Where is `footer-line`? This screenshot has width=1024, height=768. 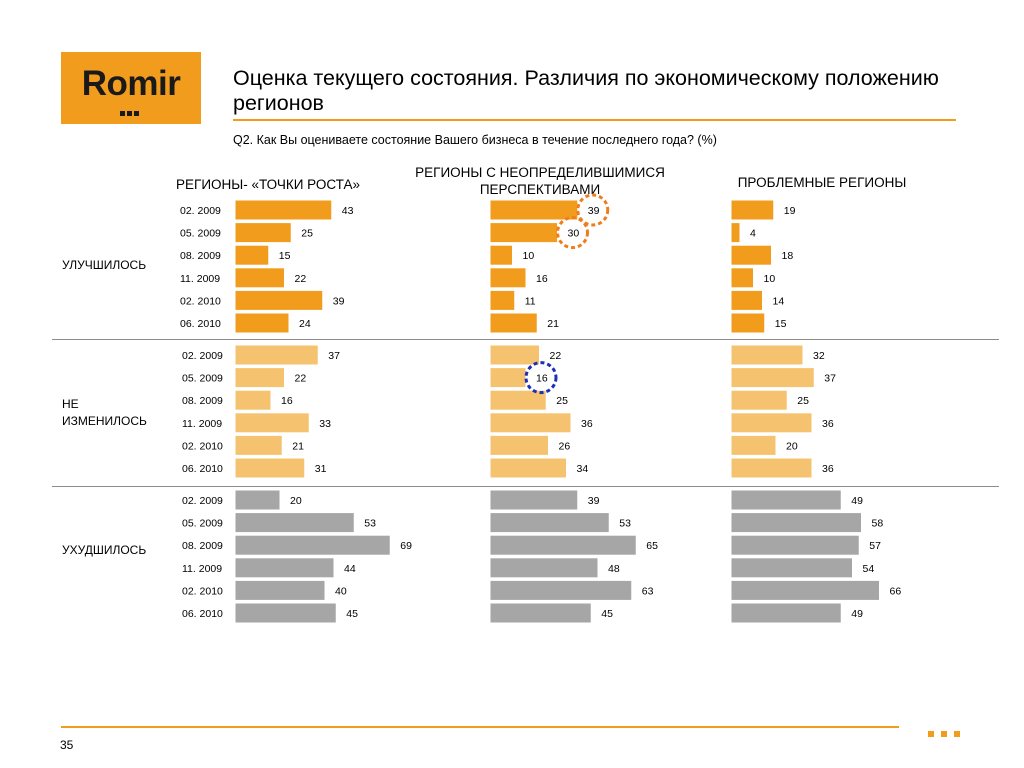
footer-line is located at coordinates (480, 727).